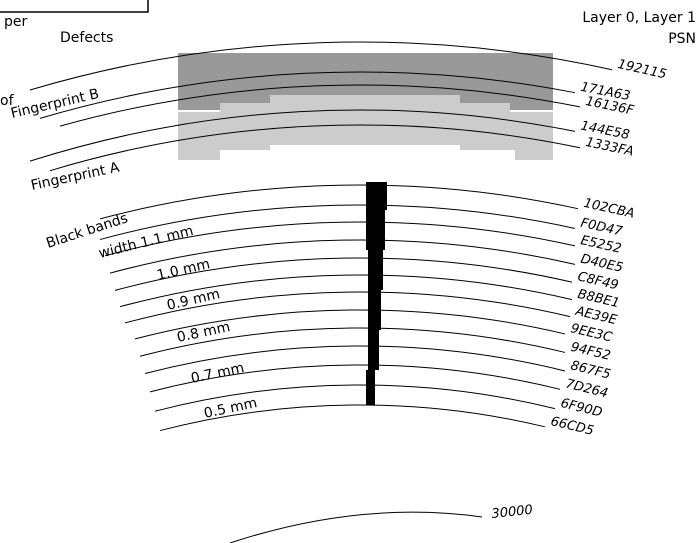 Image resolution: width=698 pixels, height=543 pixels. What do you see at coordinates (642, 69) in the screenshot?
I see `psn-label: 192115` at bounding box center [642, 69].